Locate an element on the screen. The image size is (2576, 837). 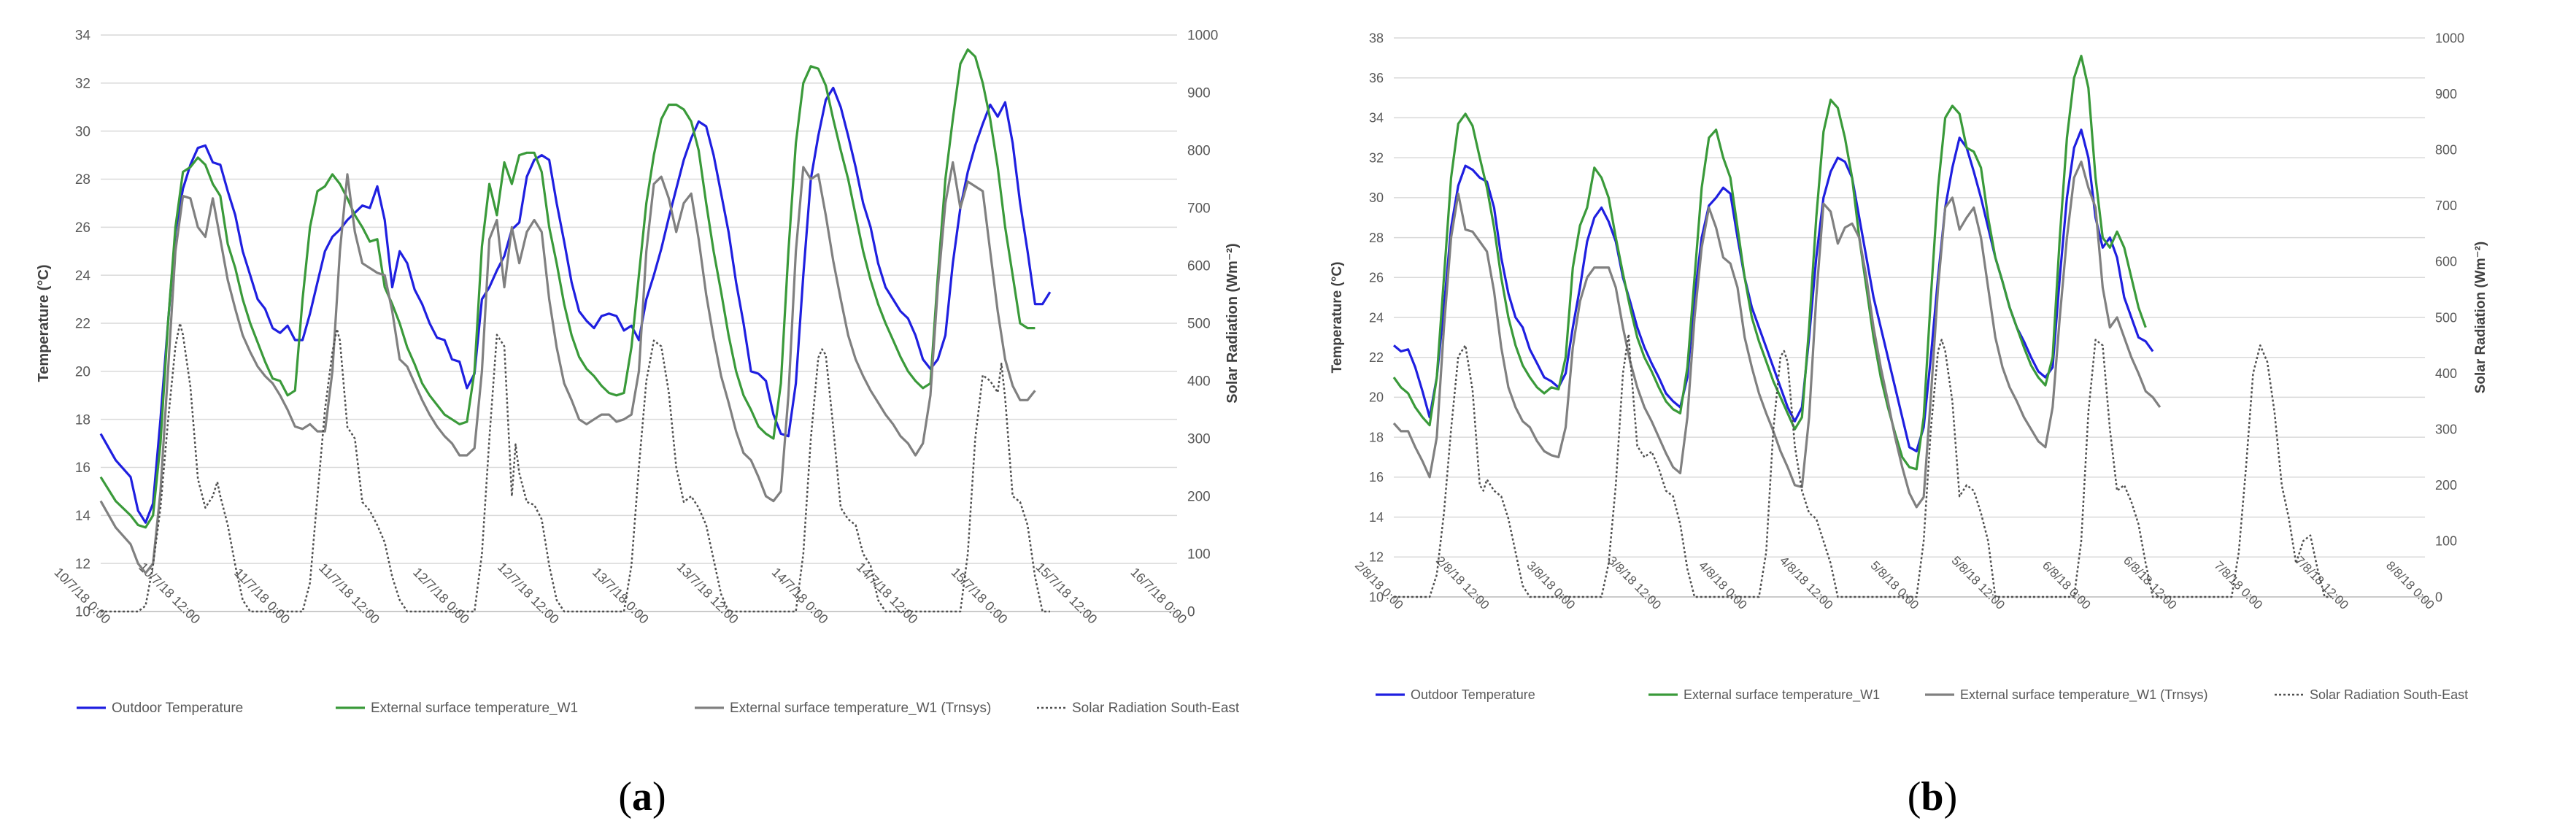
x-tick-label: 2/8/18 12:00 is located at coordinates (1462, 583).